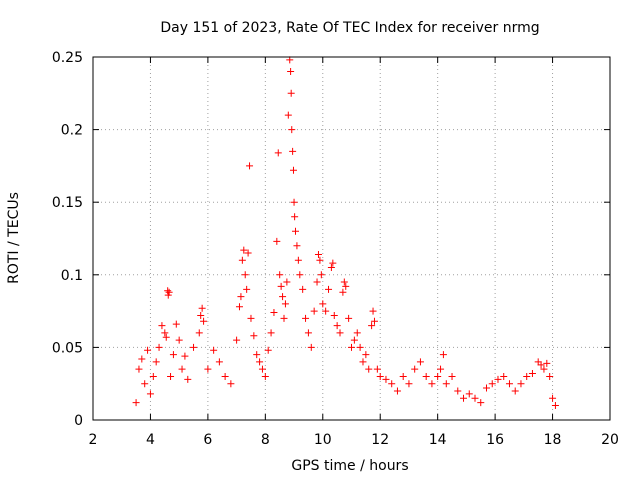  What do you see at coordinates (67, 58) in the screenshot?
I see `y-tick-label: 0.25` at bounding box center [67, 58].